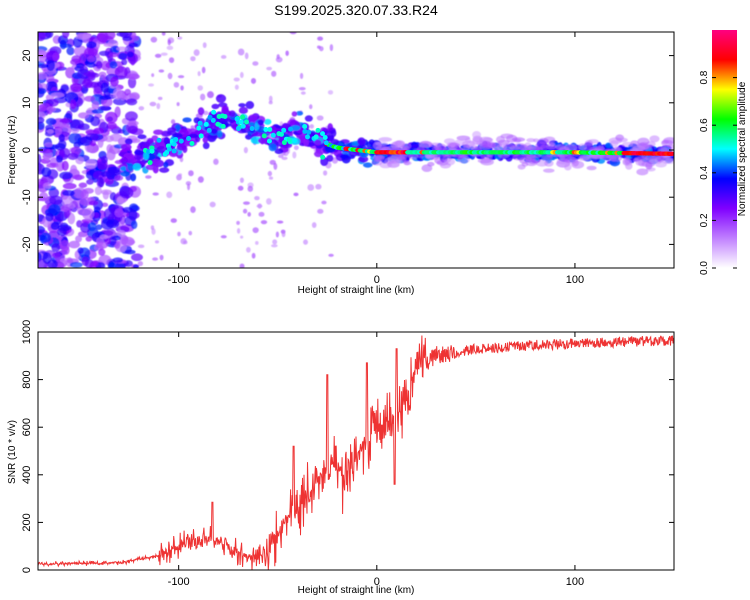 The height and width of the screenshot is (600, 750). What do you see at coordinates (377, 280) in the screenshot?
I see `spectrogram-x-tick-label: 0` at bounding box center [377, 280].